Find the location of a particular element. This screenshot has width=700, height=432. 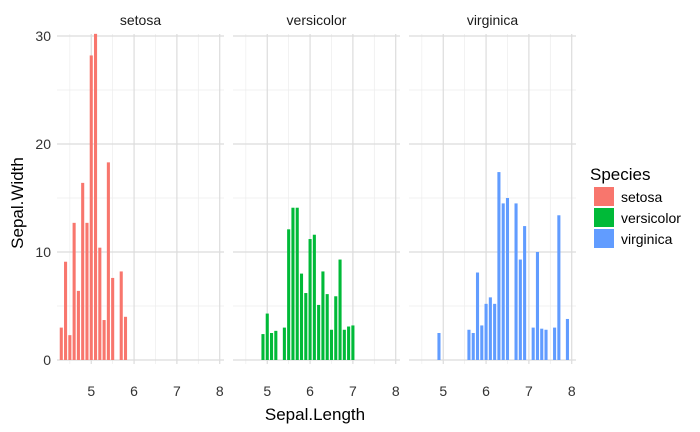

legend-item-versicolor: versicolor is located at coordinates (637, 217).